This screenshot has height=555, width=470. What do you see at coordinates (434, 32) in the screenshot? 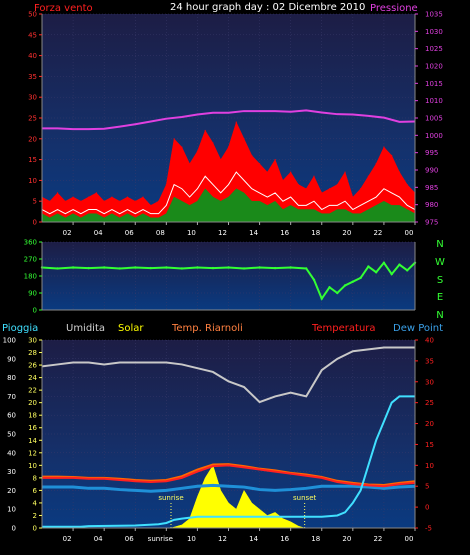
I see `right-tick-label: 1030` at bounding box center [434, 32].